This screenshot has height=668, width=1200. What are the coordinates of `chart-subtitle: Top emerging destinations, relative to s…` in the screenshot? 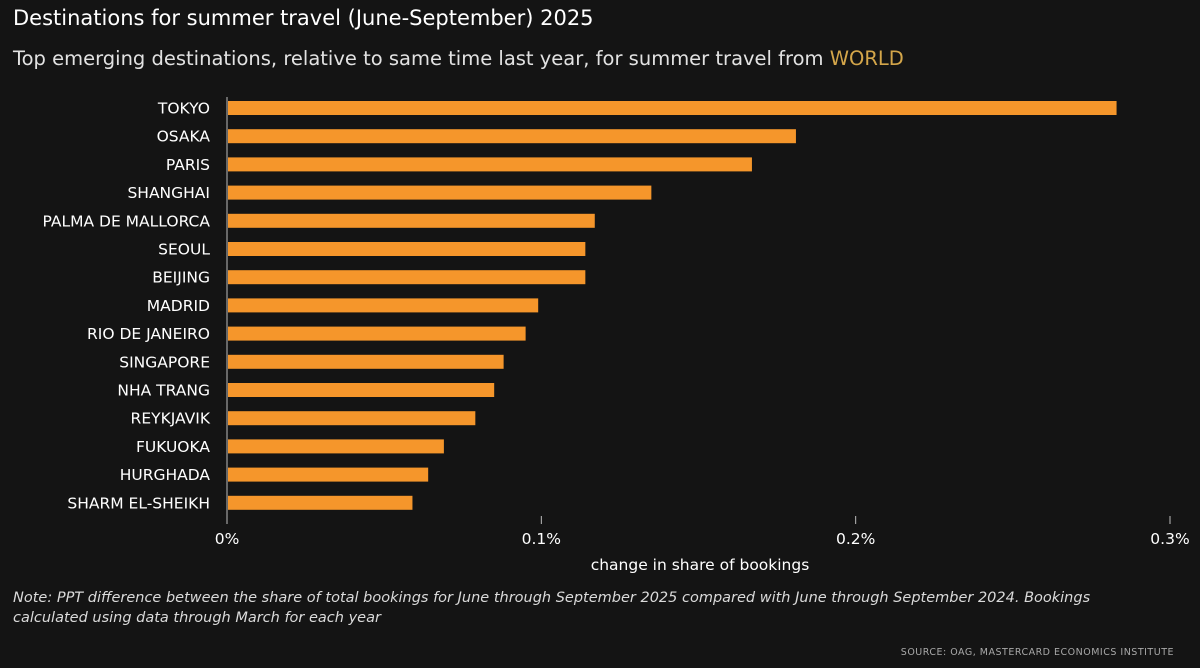 It's located at (458, 58).